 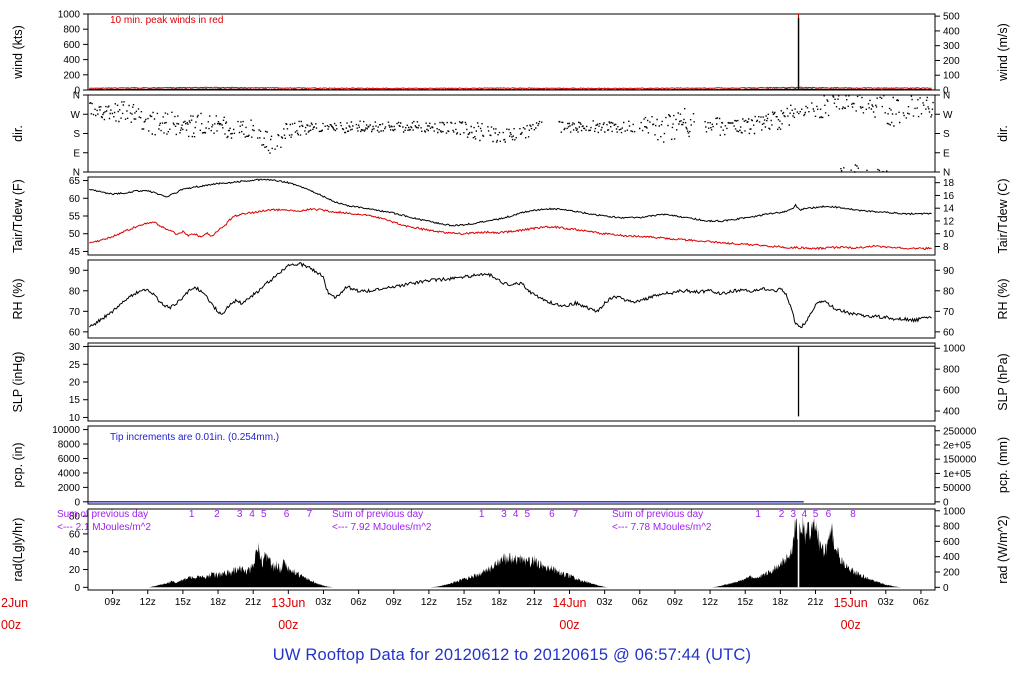 I want to click on annotation: 3, so click(x=793, y=514).